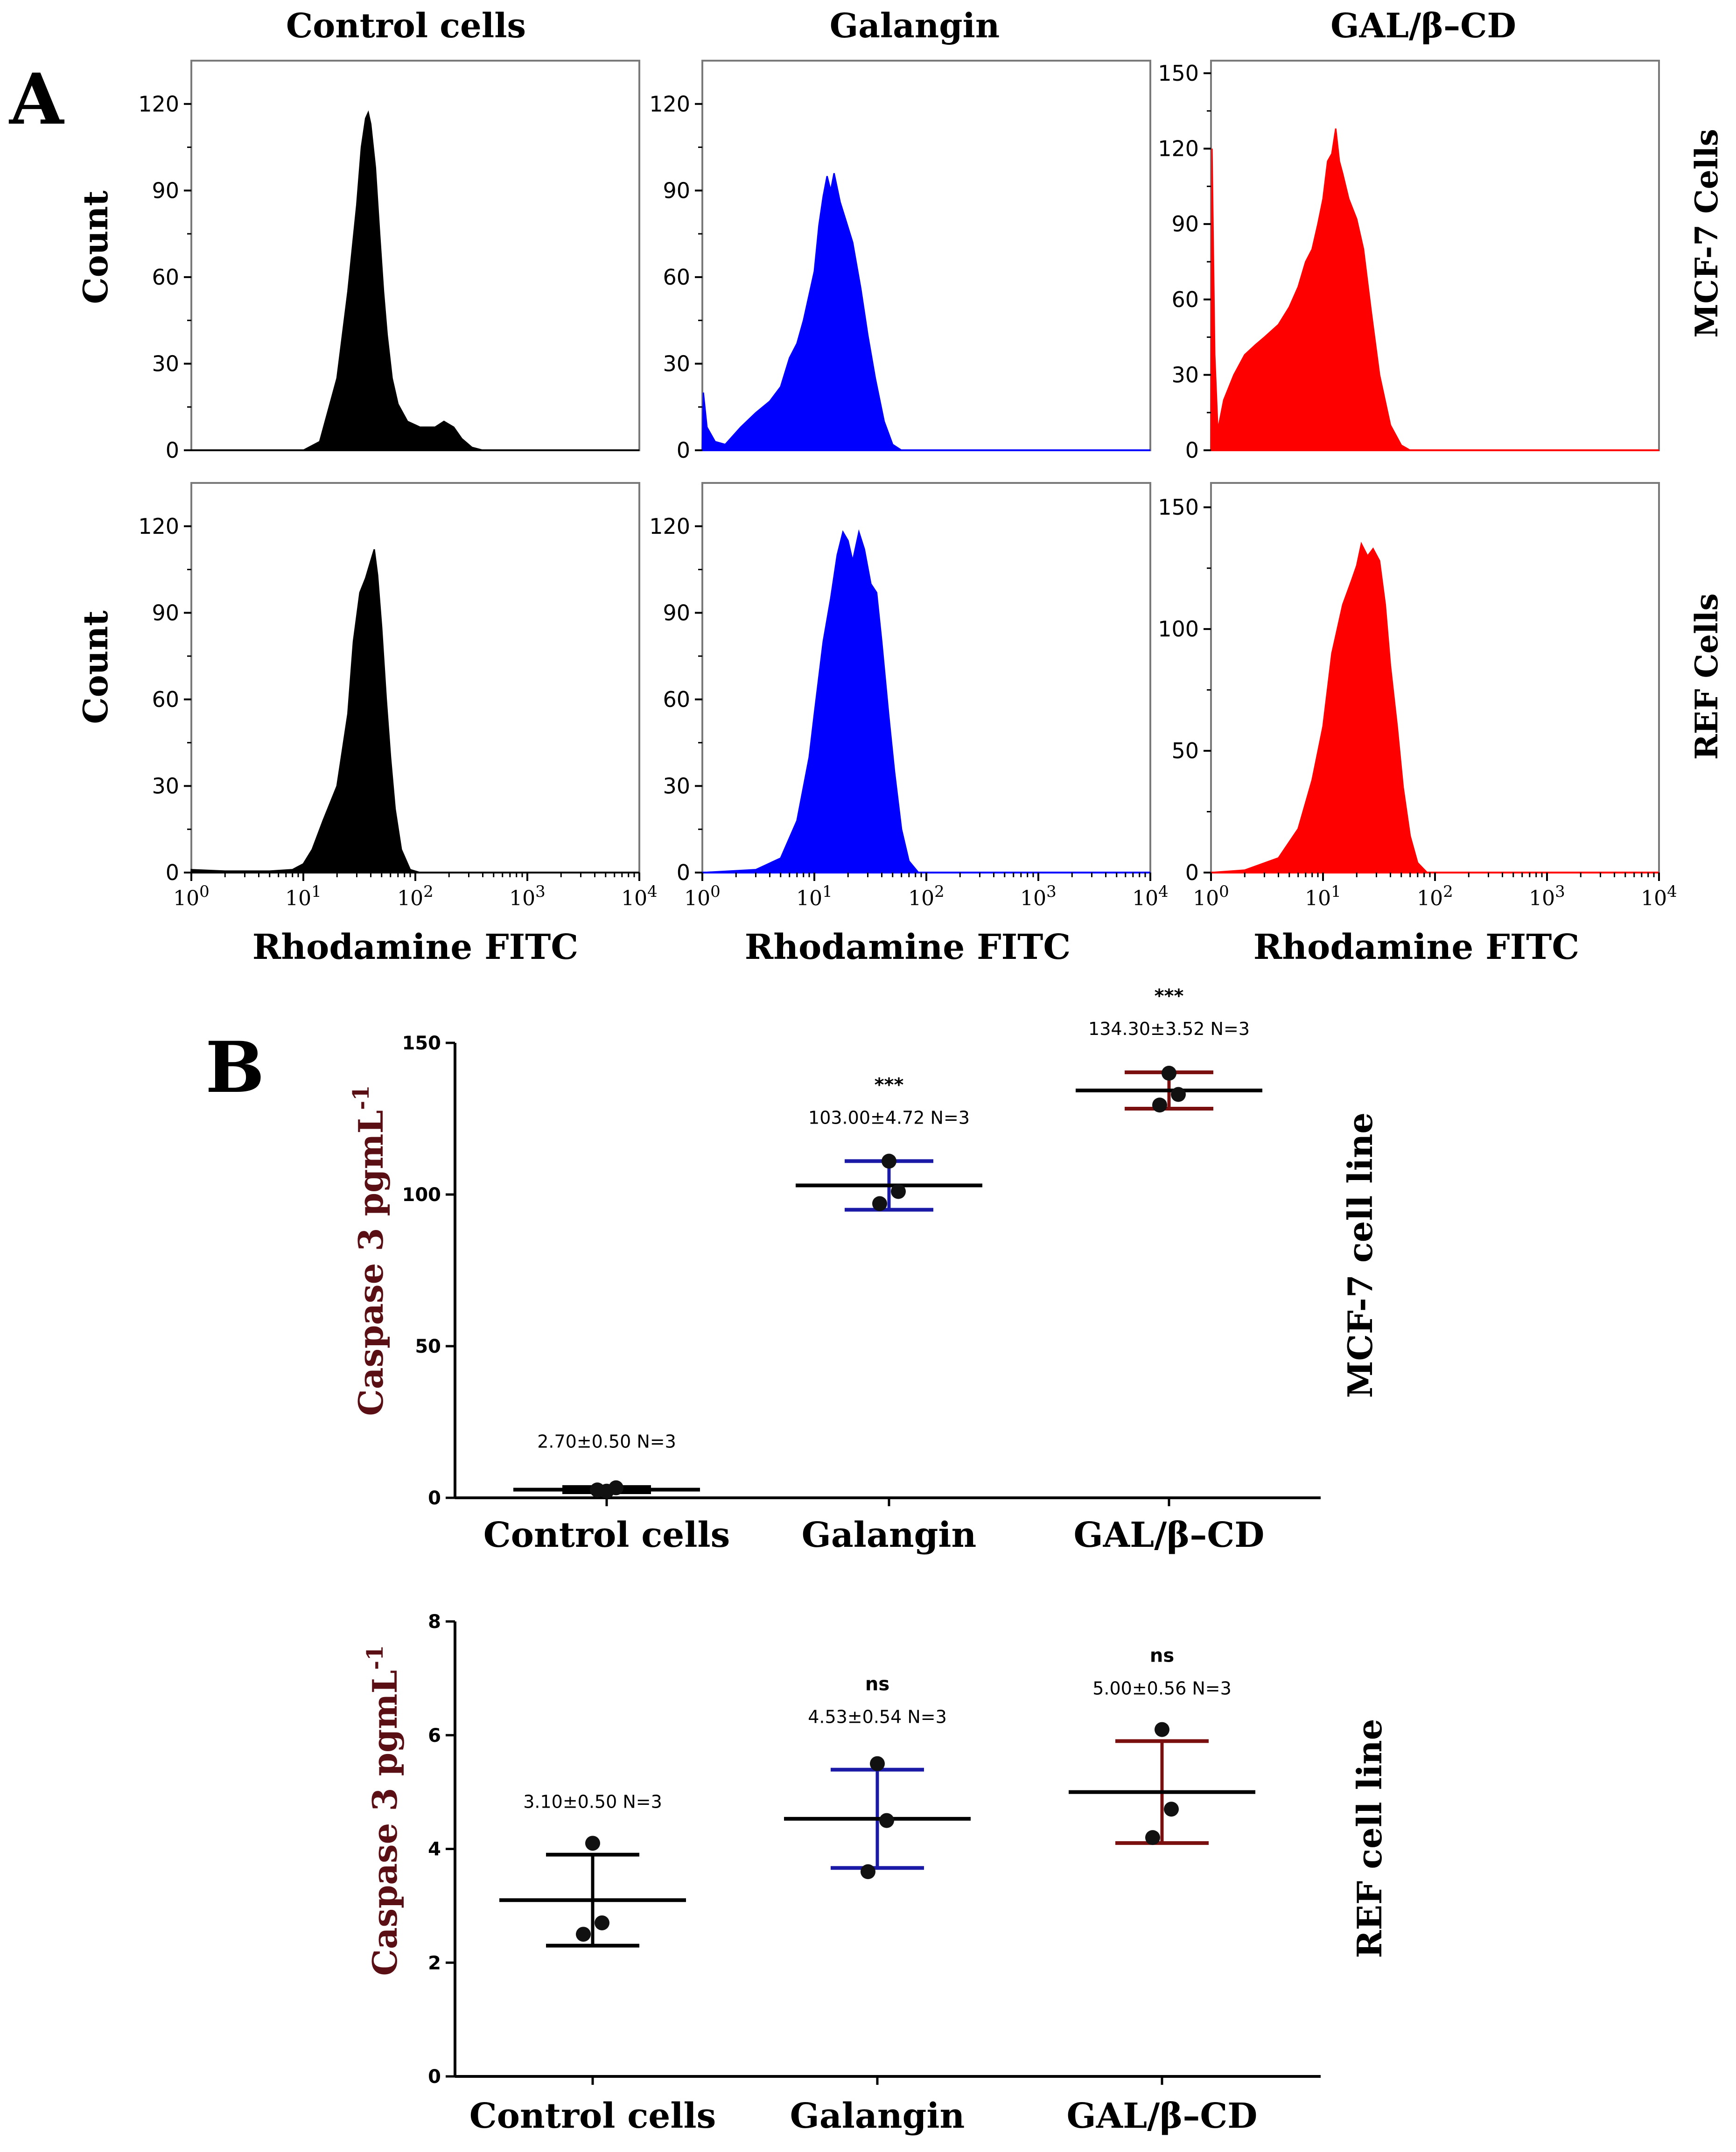  What do you see at coordinates (915, 26) in the screenshot?
I see `column-title-galangin: Galangin` at bounding box center [915, 26].